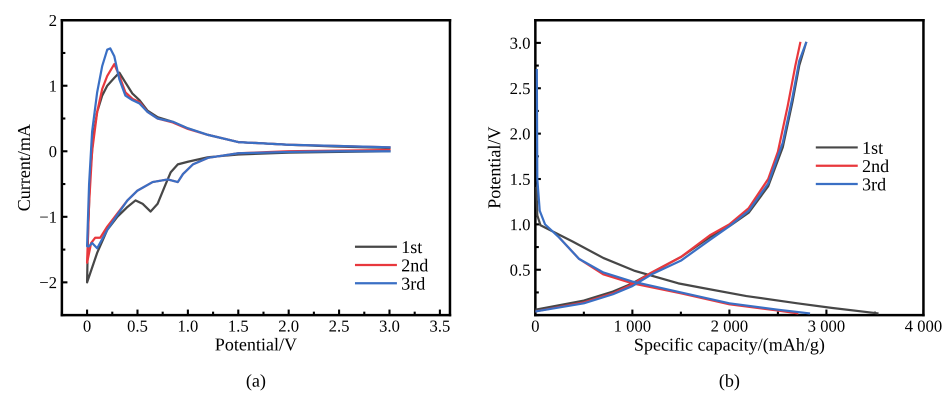  I want to click on x-tick-label: 0.5, so click(138, 326).